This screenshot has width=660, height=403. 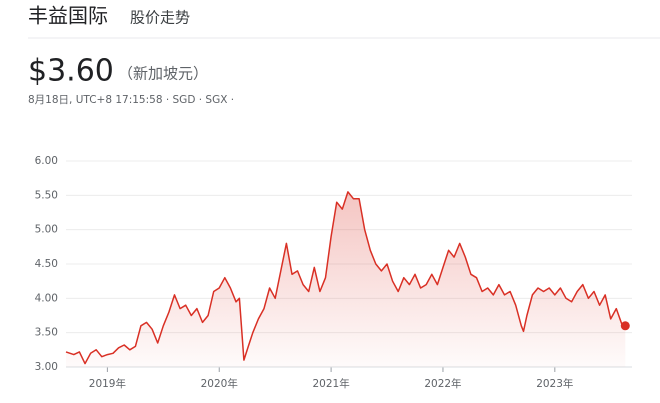 What do you see at coordinates (46, 195) in the screenshot?
I see `y-tick-label: 5.50` at bounding box center [46, 195].